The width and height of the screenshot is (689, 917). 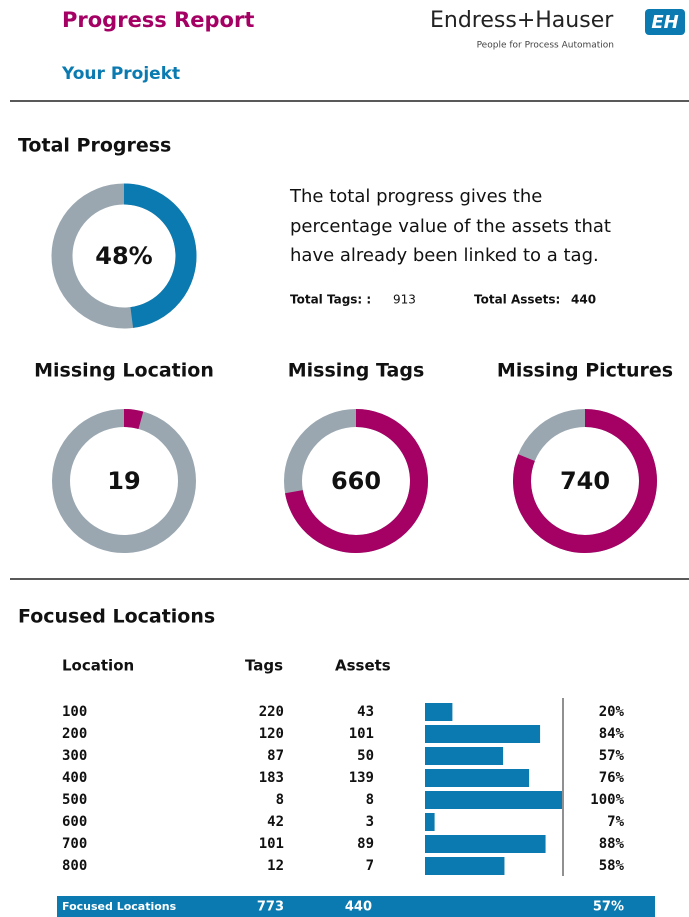 What do you see at coordinates (74, 844) in the screenshot?
I see `location: 700` at bounding box center [74, 844].